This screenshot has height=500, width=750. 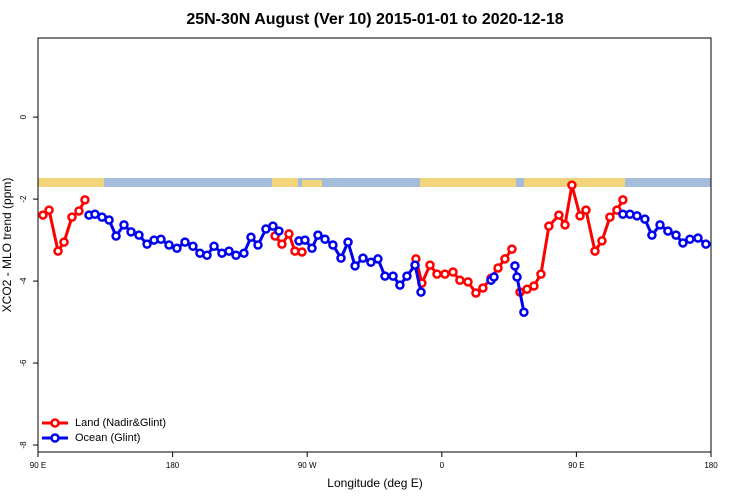 What do you see at coordinates (23, 199) in the screenshot?
I see `y-tick-label: -2` at bounding box center [23, 199].